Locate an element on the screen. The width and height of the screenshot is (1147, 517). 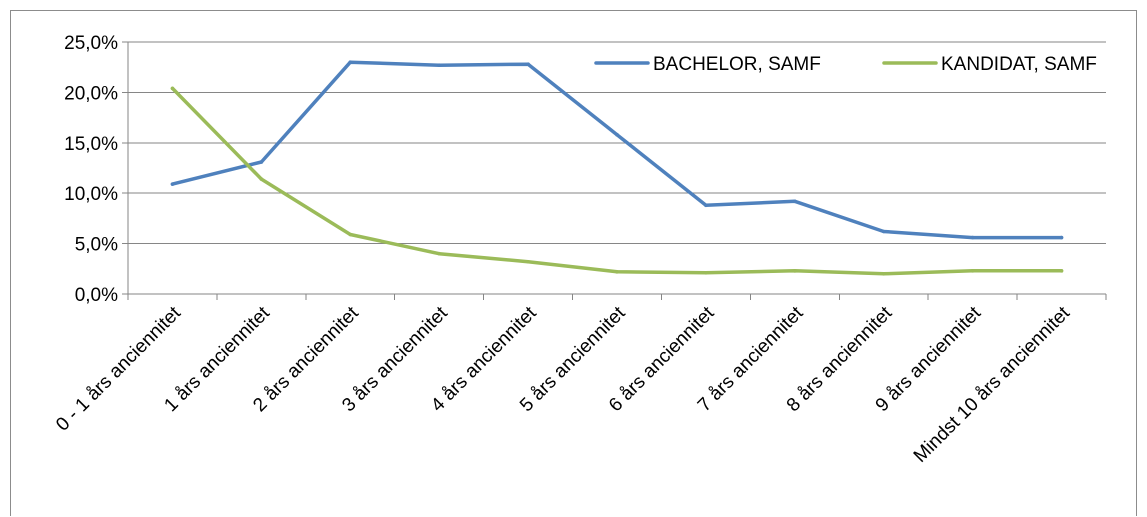
y-tick-label: 5,0% is located at coordinates (96, 245).